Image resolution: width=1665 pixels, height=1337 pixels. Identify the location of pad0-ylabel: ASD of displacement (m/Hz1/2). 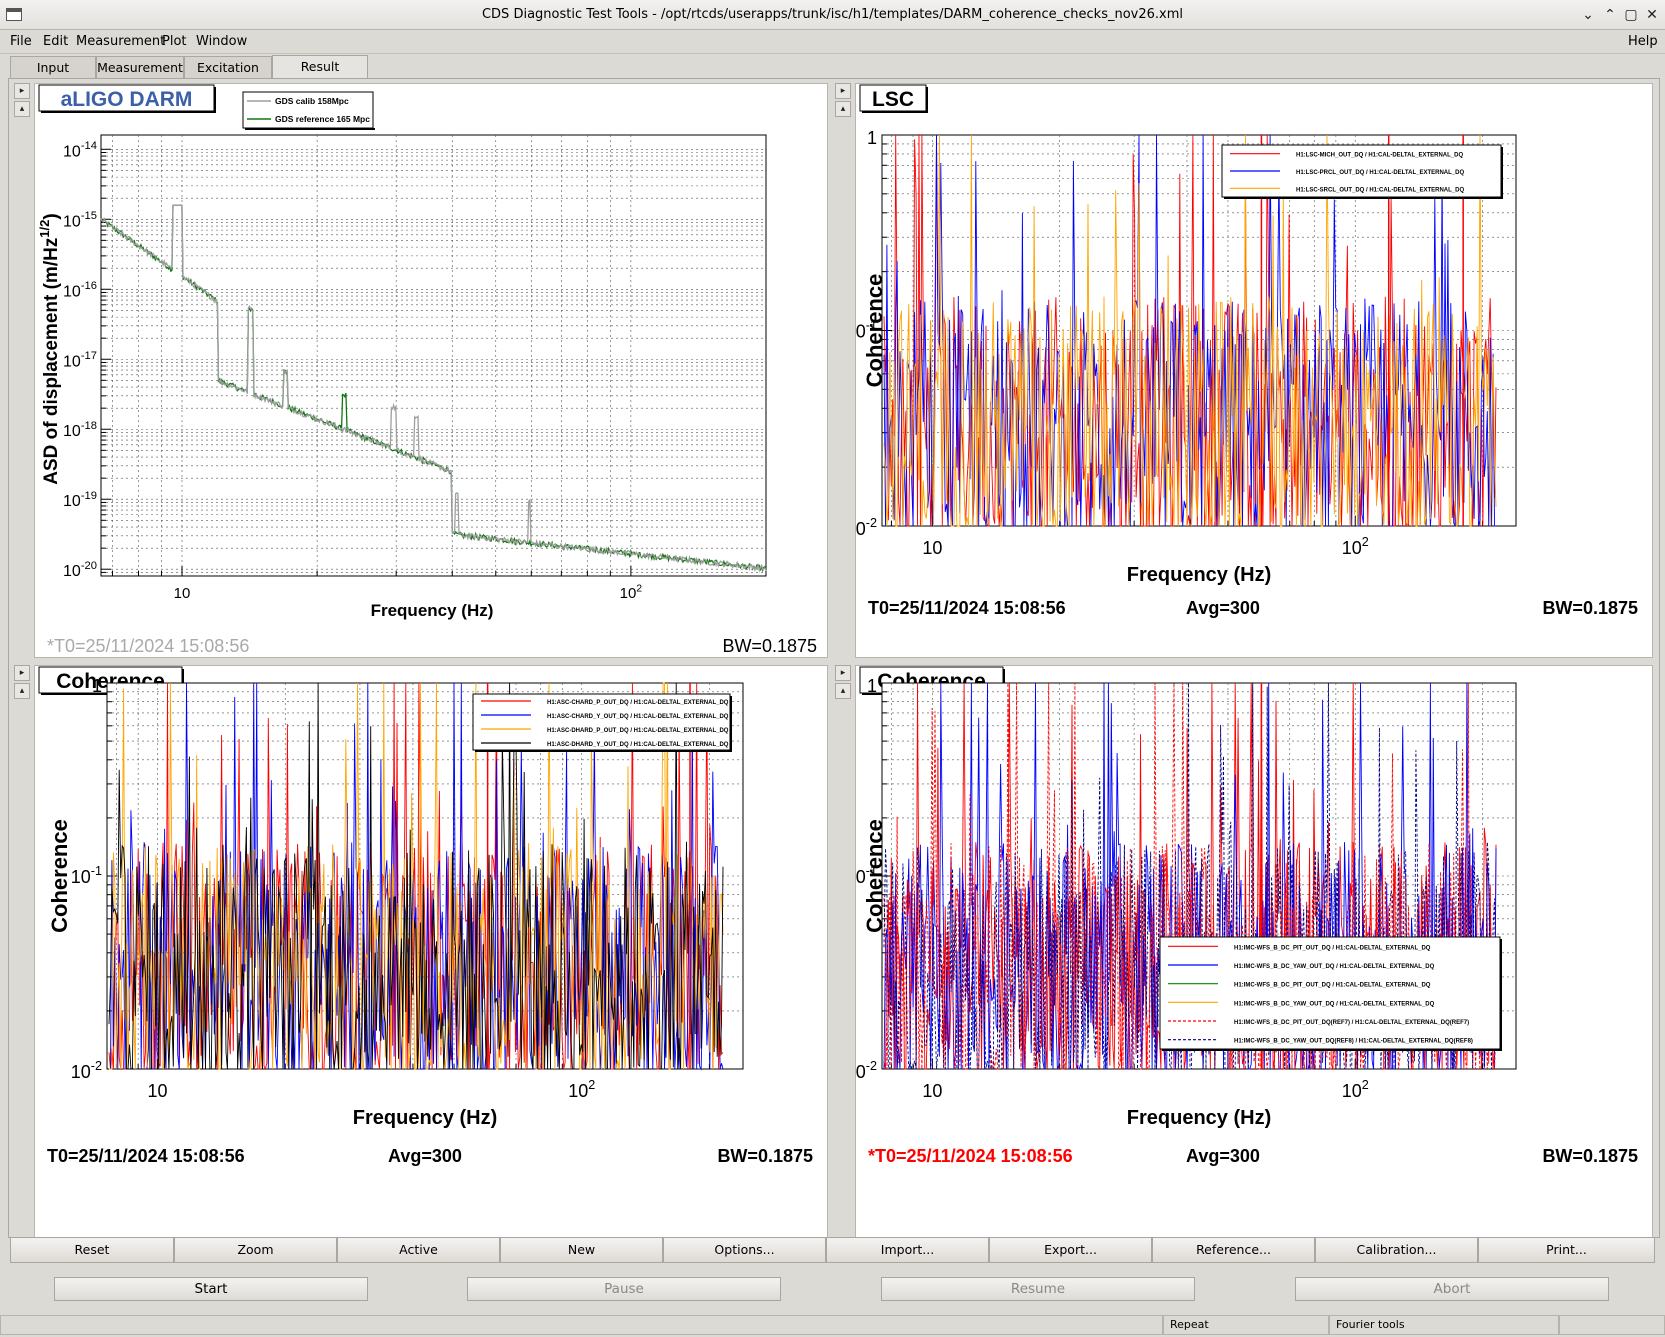
(49, 348).